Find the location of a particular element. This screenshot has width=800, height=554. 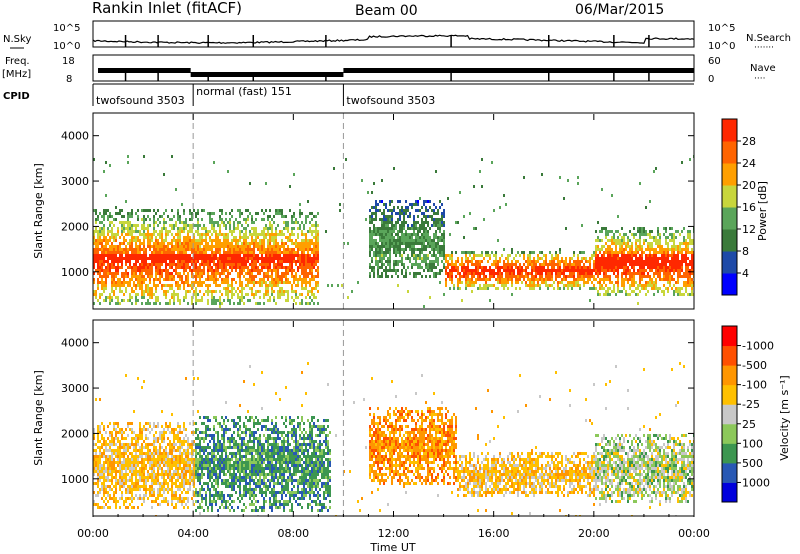

nsky-label: N.Sky is located at coordinates (17, 39).